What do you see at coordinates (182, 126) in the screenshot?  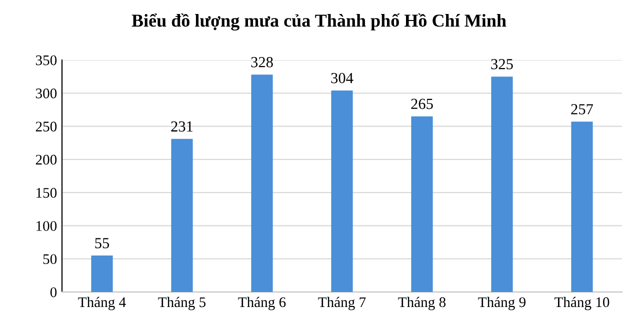 I see `data-label: 231` at bounding box center [182, 126].